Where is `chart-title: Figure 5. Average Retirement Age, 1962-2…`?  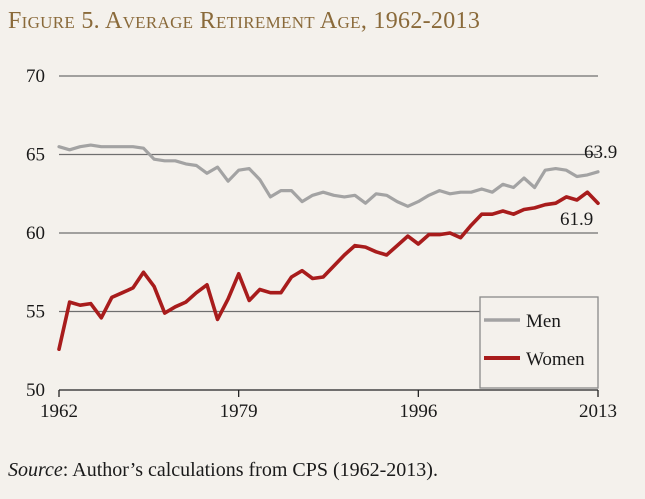
chart-title: Figure 5. Average Retirement Age, 1962-2… is located at coordinates (244, 21).